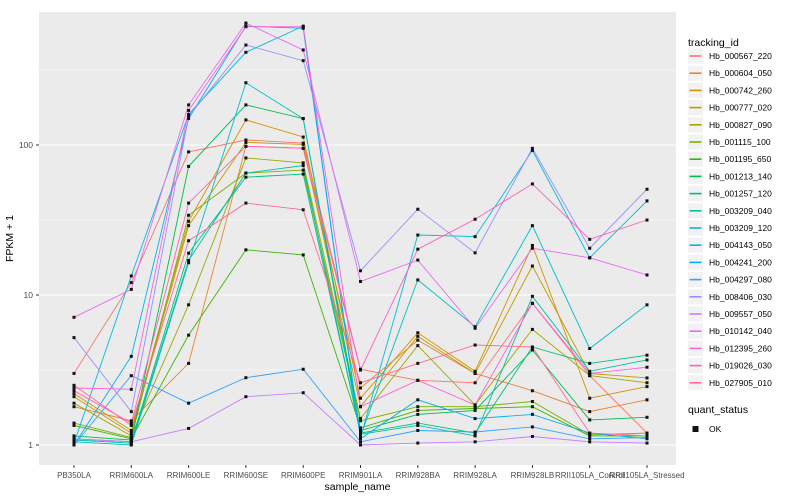  I want to click on x-tick-label: RRII105LA_Stressed, so click(646, 475).